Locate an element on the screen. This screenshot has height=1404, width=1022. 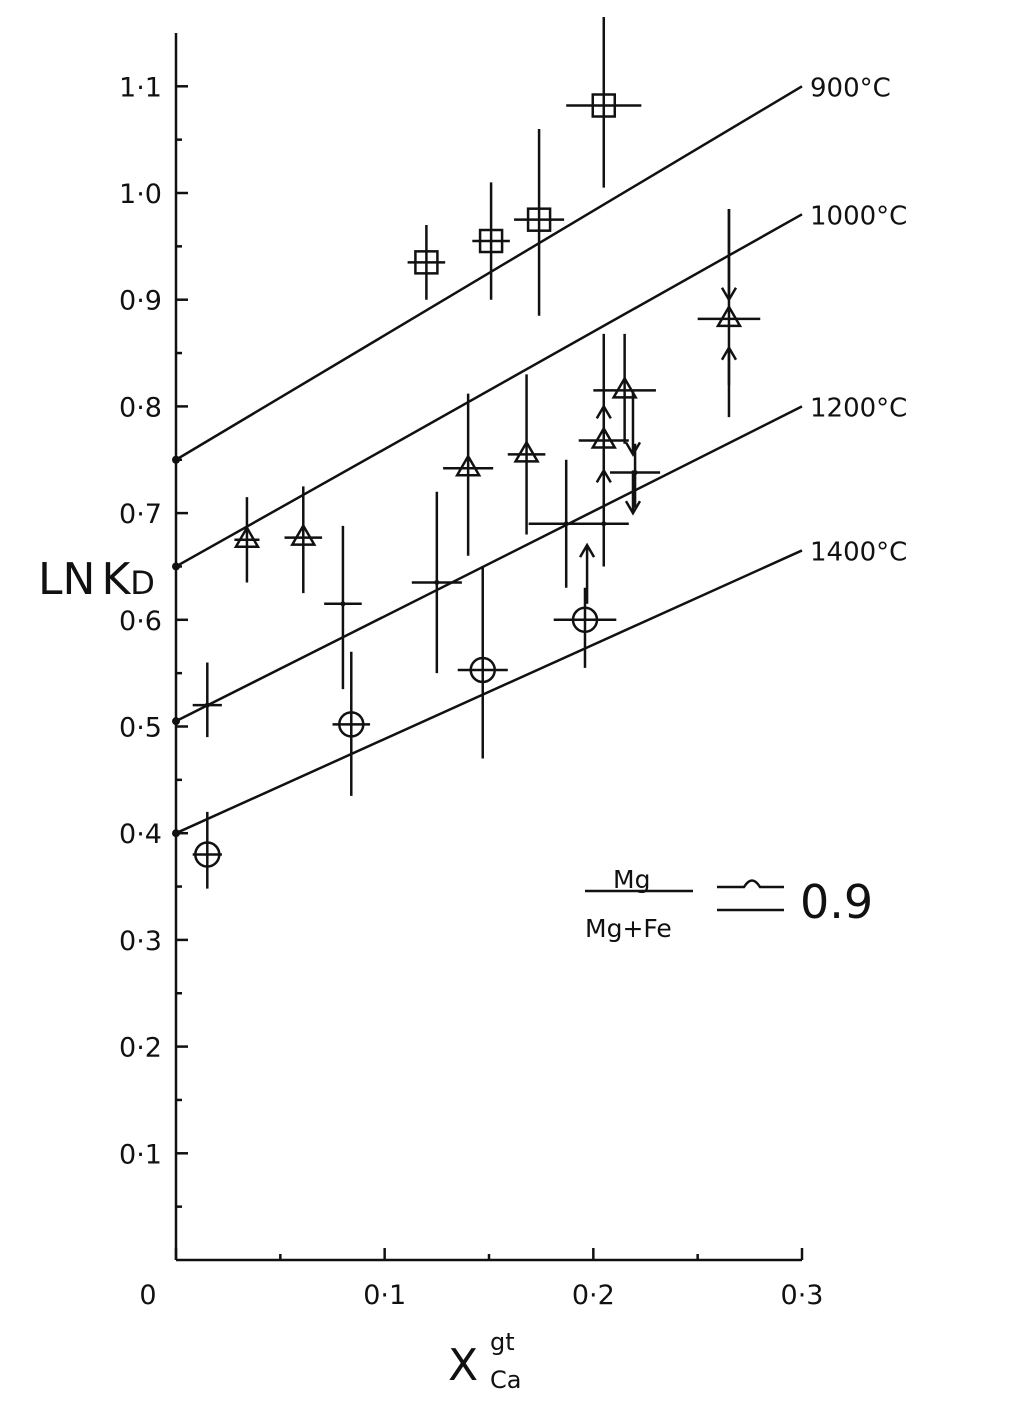
y-tick-label-7: 0·8 is located at coordinates (140, 407).